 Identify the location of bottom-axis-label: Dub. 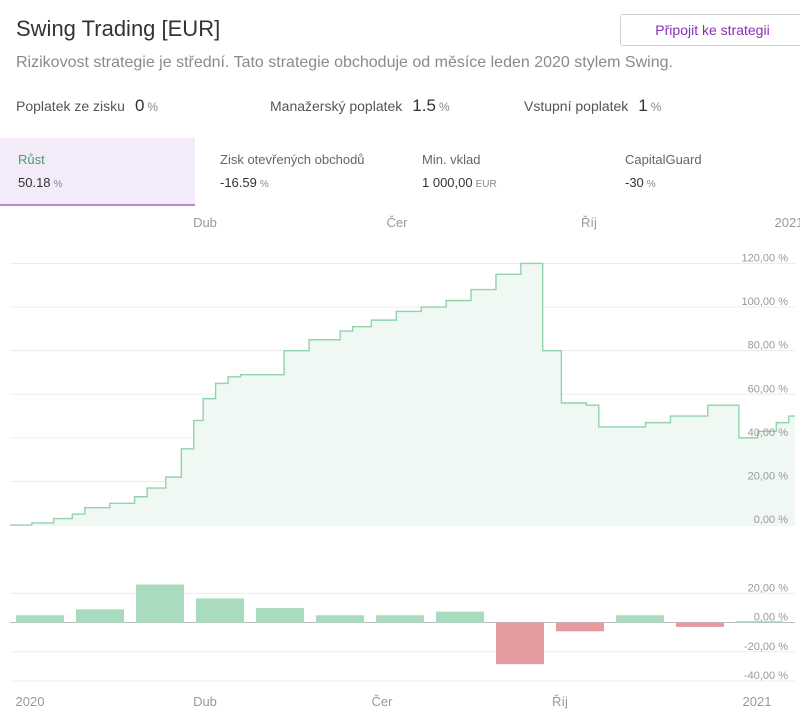
(205, 701).